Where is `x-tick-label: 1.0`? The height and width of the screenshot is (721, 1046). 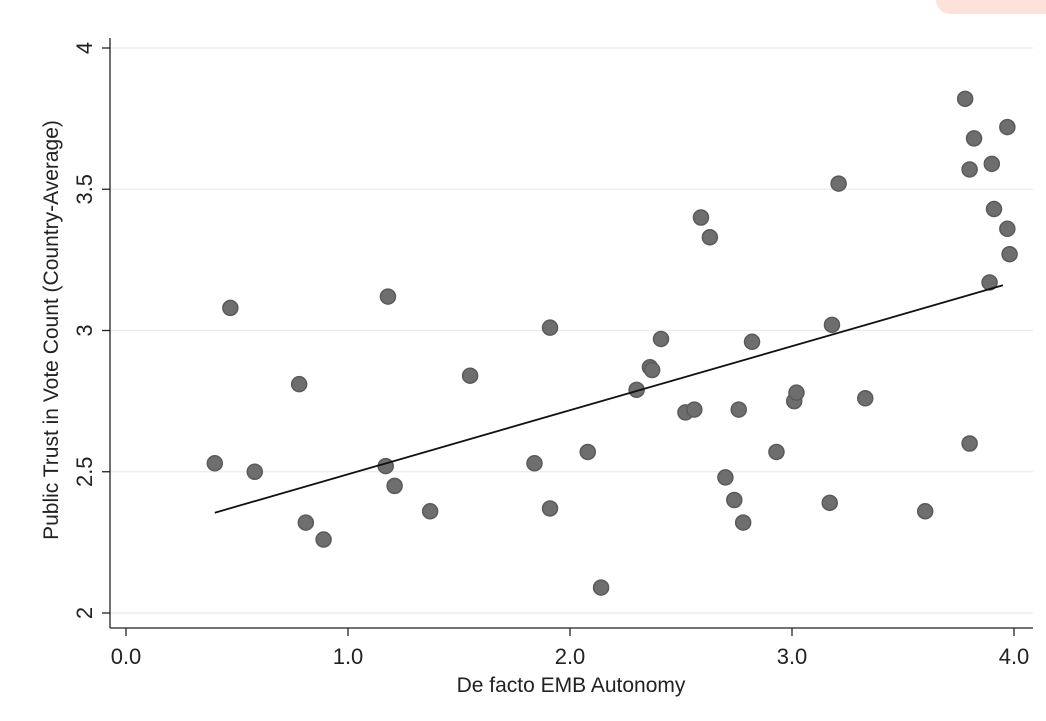 x-tick-label: 1.0 is located at coordinates (348, 656).